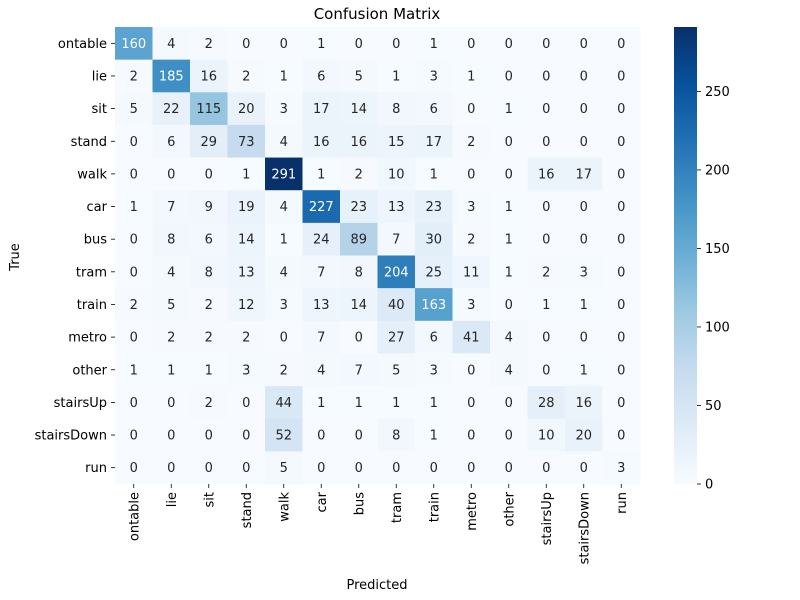  I want to click on cell-value-label: 14, so click(358, 109).